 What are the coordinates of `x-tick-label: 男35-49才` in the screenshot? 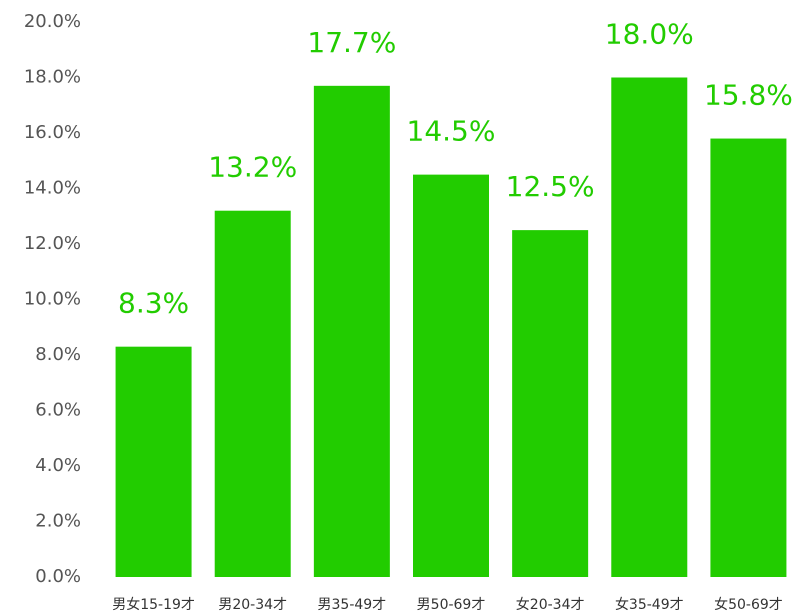 It's located at (352, 605).